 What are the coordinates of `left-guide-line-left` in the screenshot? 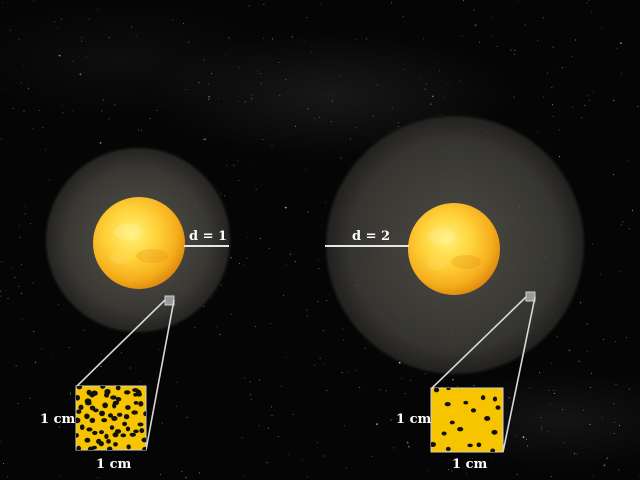 It's located at (121, 343).